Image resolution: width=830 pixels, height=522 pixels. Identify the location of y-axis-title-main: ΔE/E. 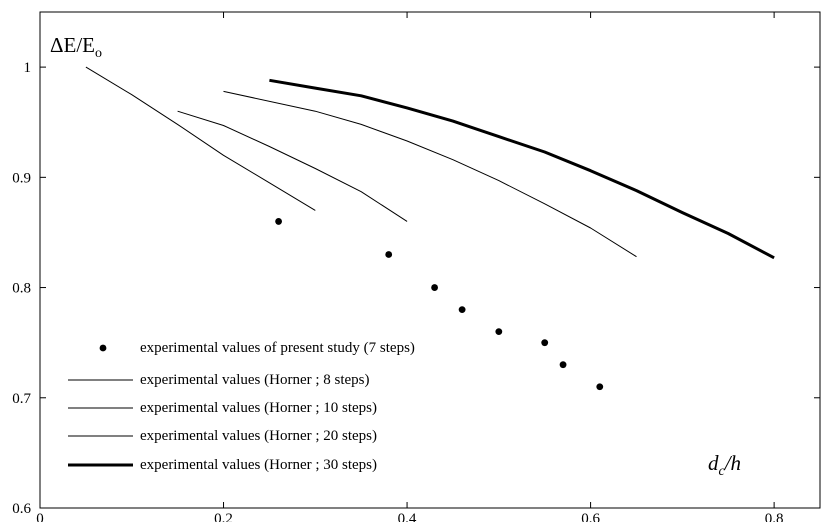
(72, 45).